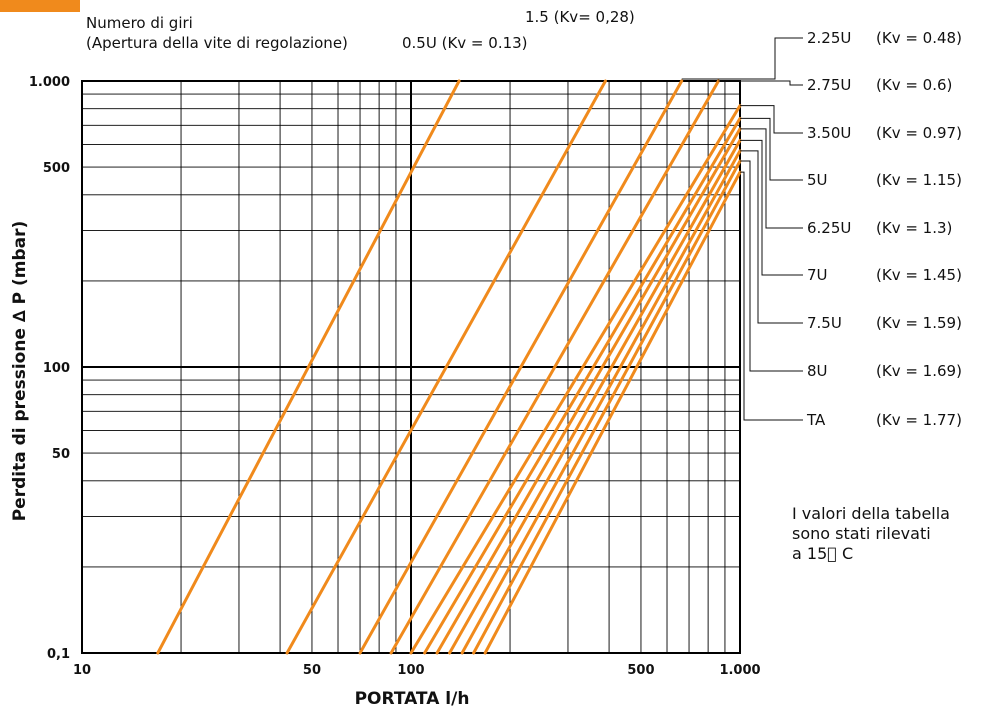 This screenshot has width=1001, height=717. I want to click on curve-label-6.25U: 6.25U, so click(829, 228).